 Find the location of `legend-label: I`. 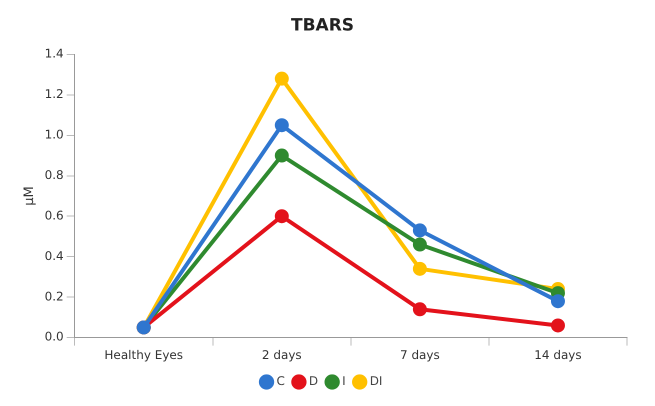

legend-label: I is located at coordinates (344, 381).